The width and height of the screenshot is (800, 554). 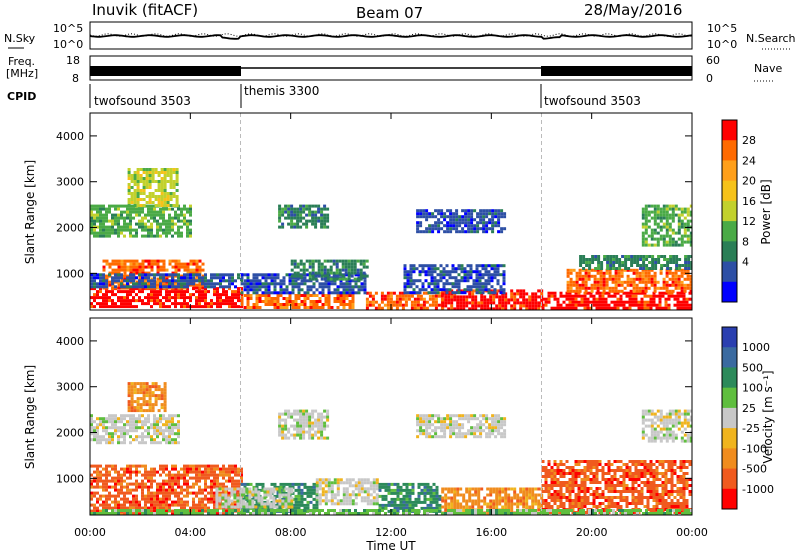 What do you see at coordinates (70, 273) in the screenshot?
I see `y-tick-label: 1000` at bounding box center [70, 273].